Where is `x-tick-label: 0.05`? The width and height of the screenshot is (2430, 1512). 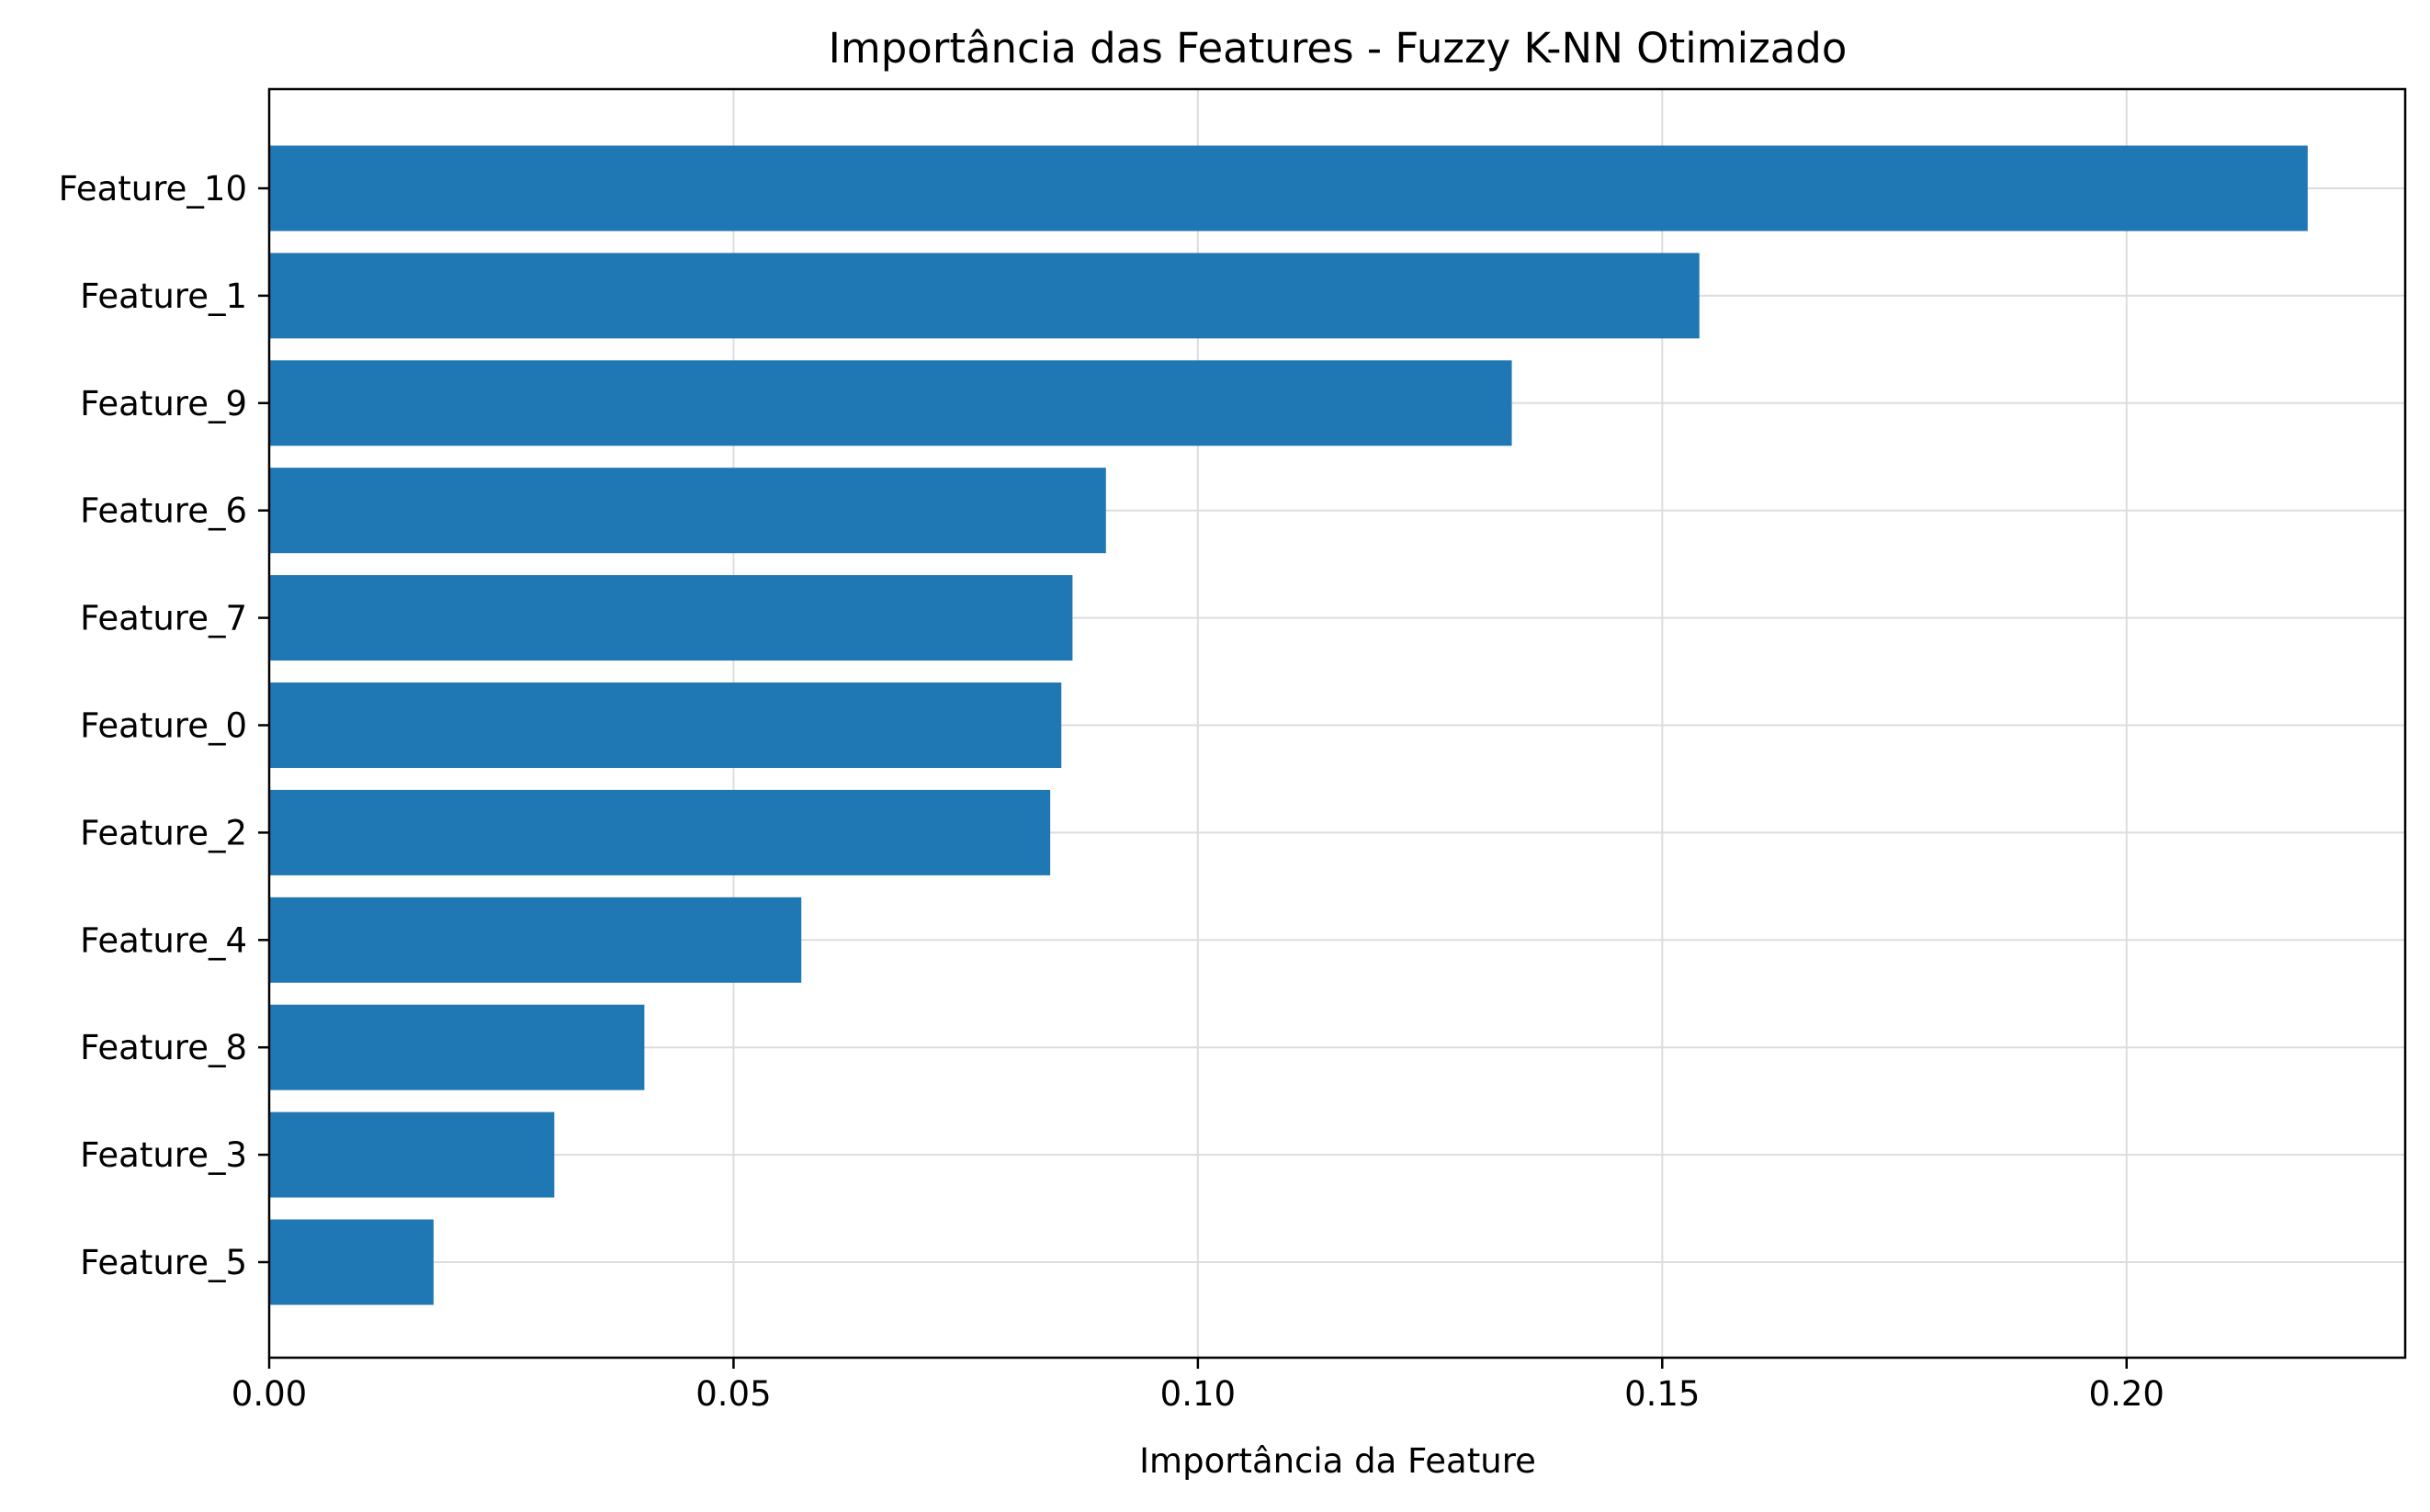 x-tick-label: 0.05 is located at coordinates (733, 1394).